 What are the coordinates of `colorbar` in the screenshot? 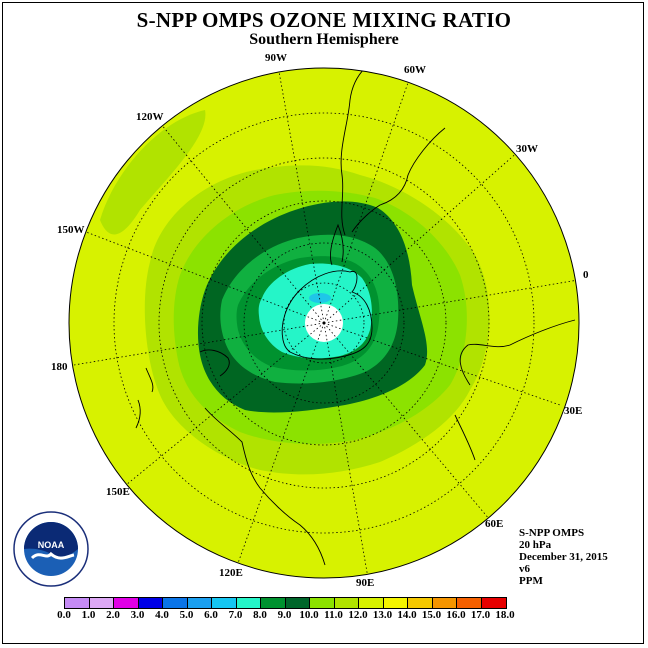 It's located at (285, 603).